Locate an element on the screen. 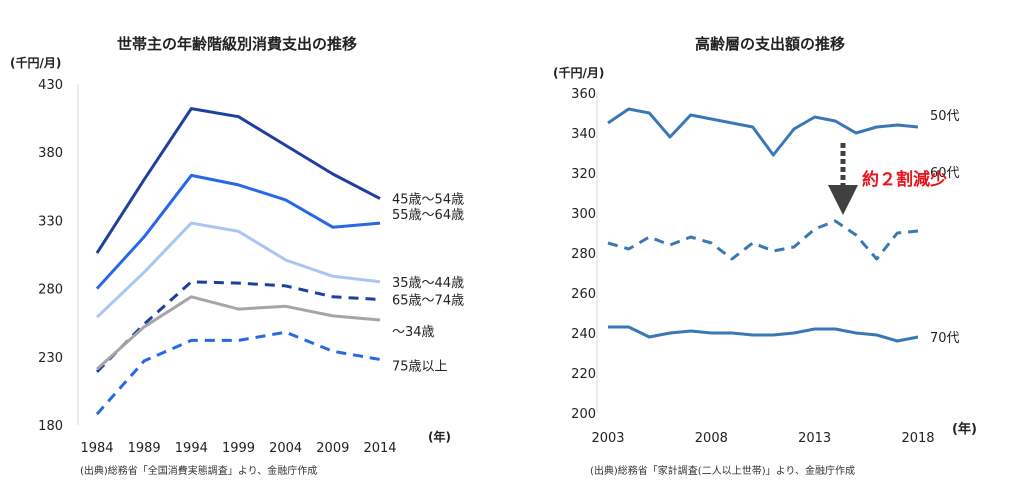 Image resolution: width=1024 pixels, height=489 pixels. y-tick-label: 380 is located at coordinates (50, 153).